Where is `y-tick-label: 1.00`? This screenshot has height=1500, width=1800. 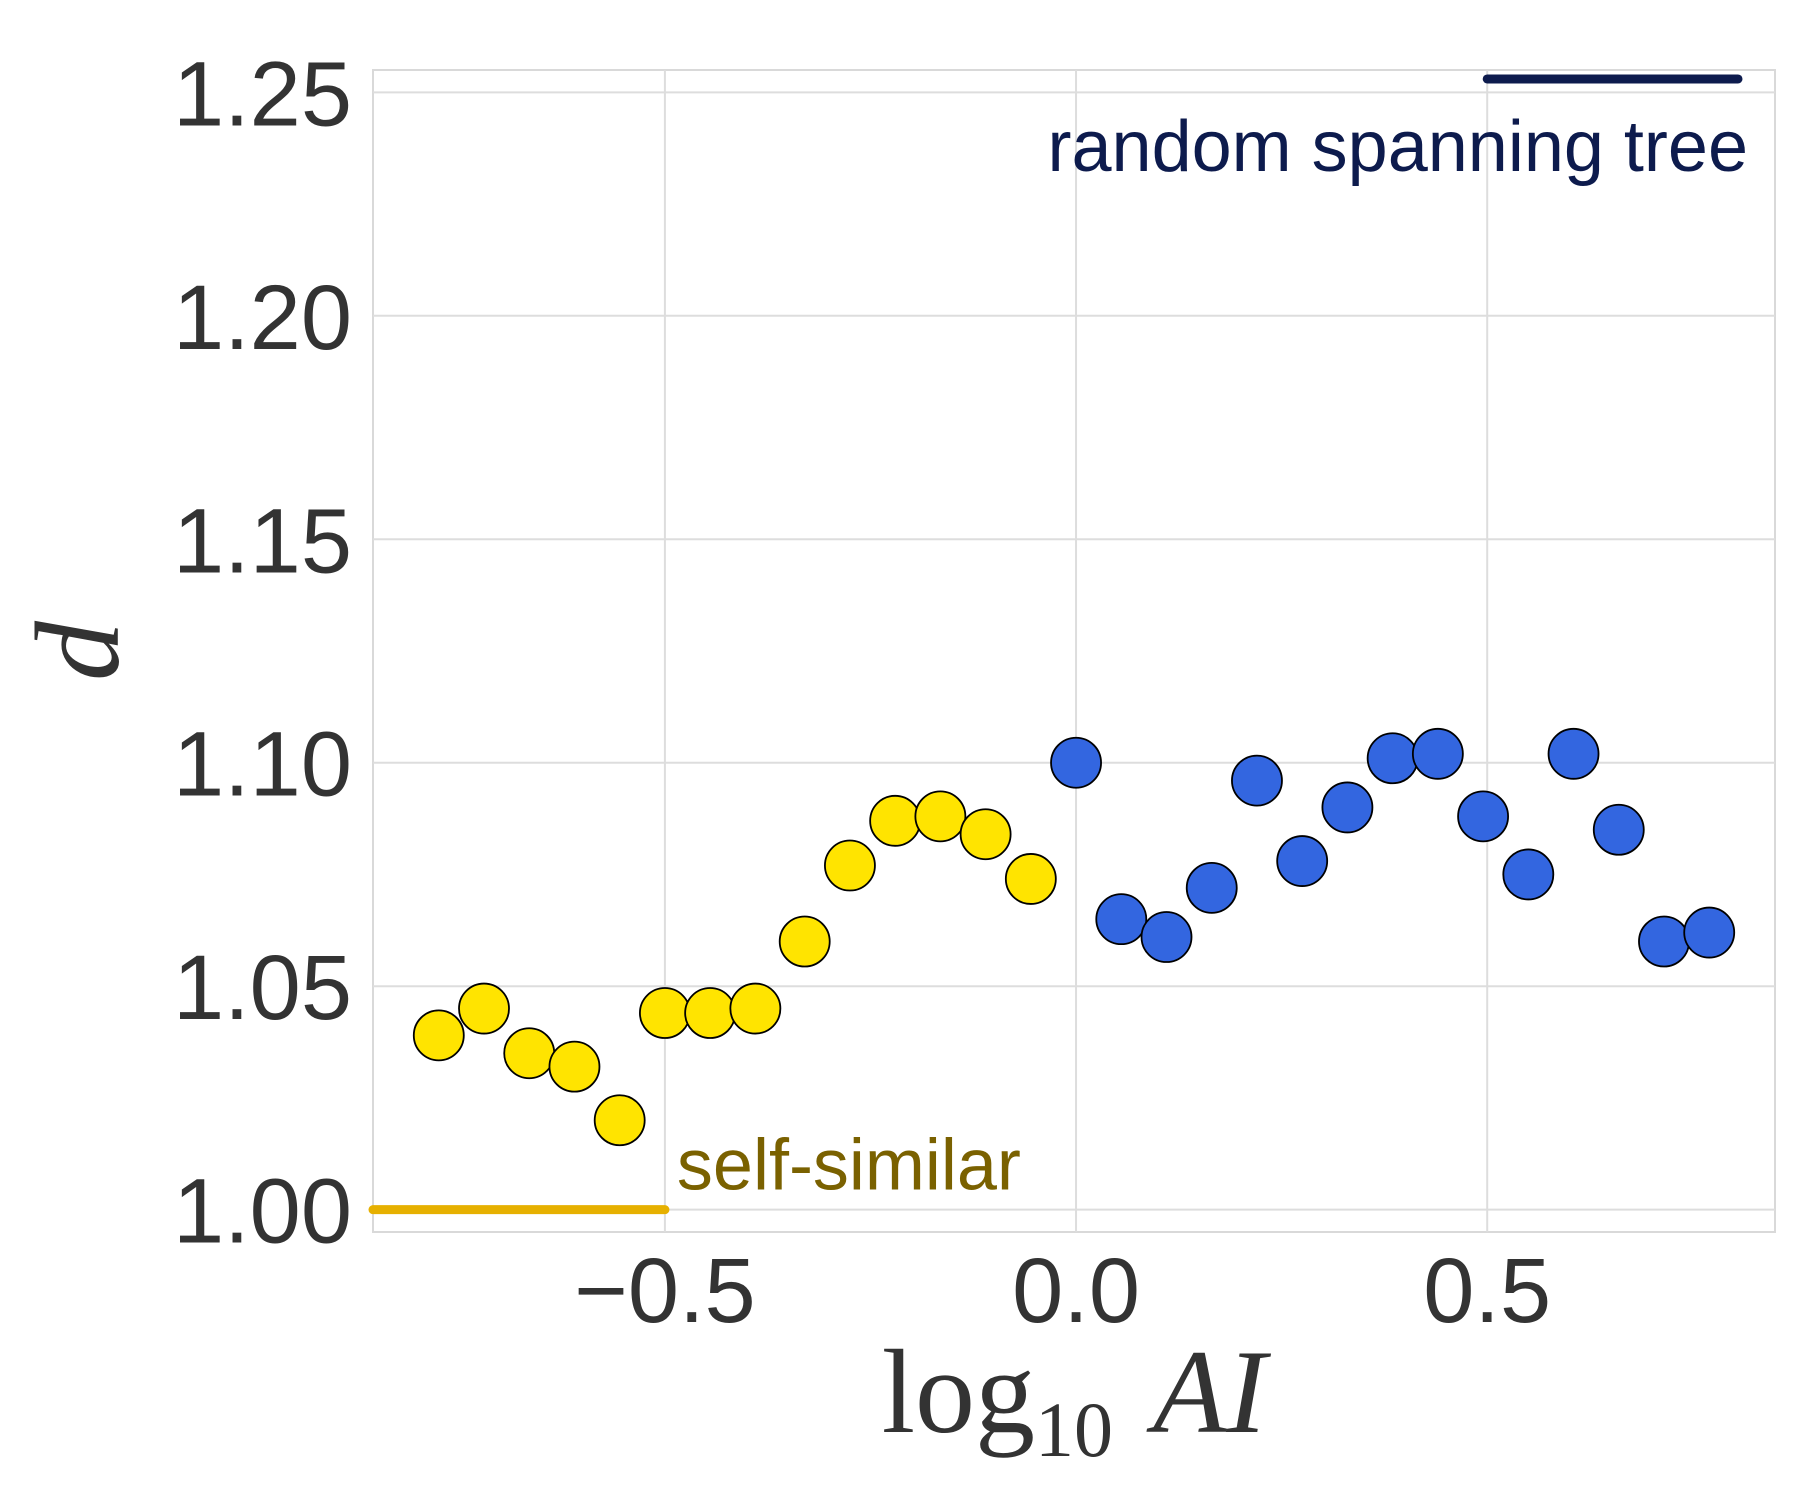
y-tick-label: 1.00 is located at coordinates (262, 1212).